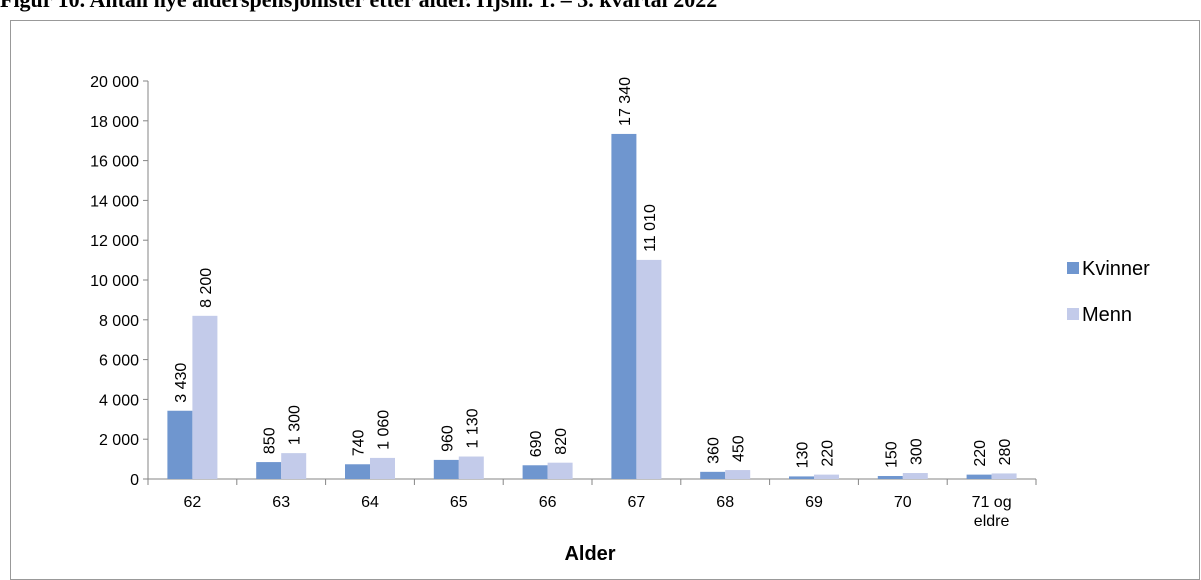 Image resolution: width=1201 pixels, height=580 pixels. Describe the element at coordinates (447, 438) in the screenshot. I see `data-label: 960` at that location.